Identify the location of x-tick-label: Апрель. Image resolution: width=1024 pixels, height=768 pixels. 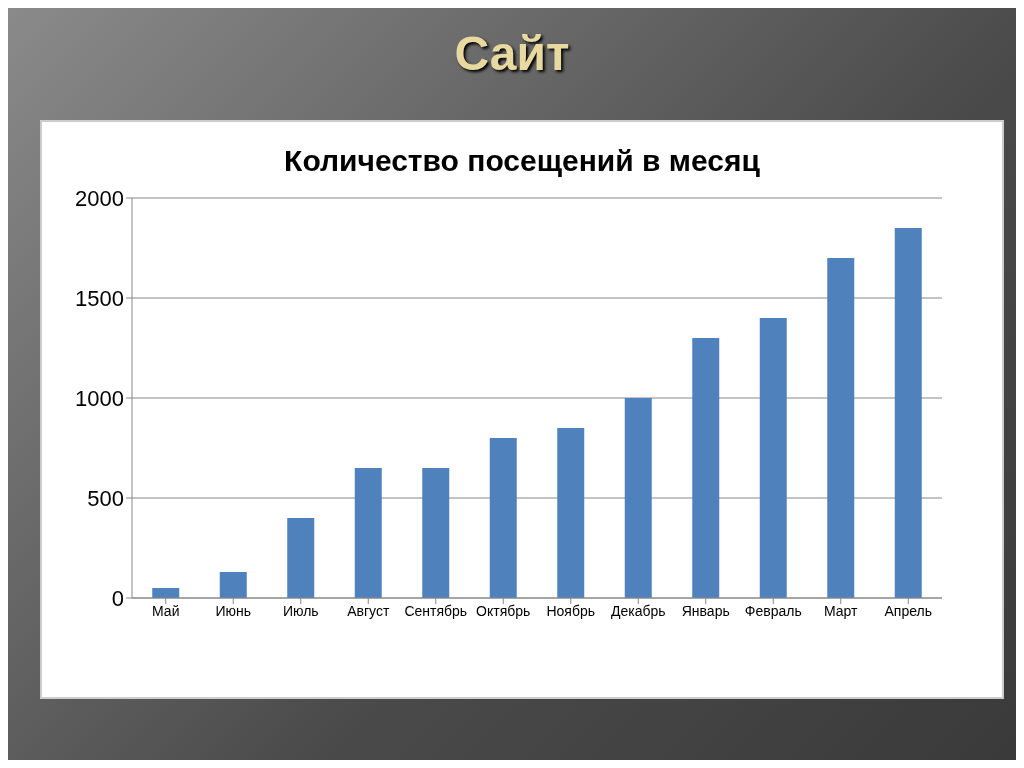
(908, 610).